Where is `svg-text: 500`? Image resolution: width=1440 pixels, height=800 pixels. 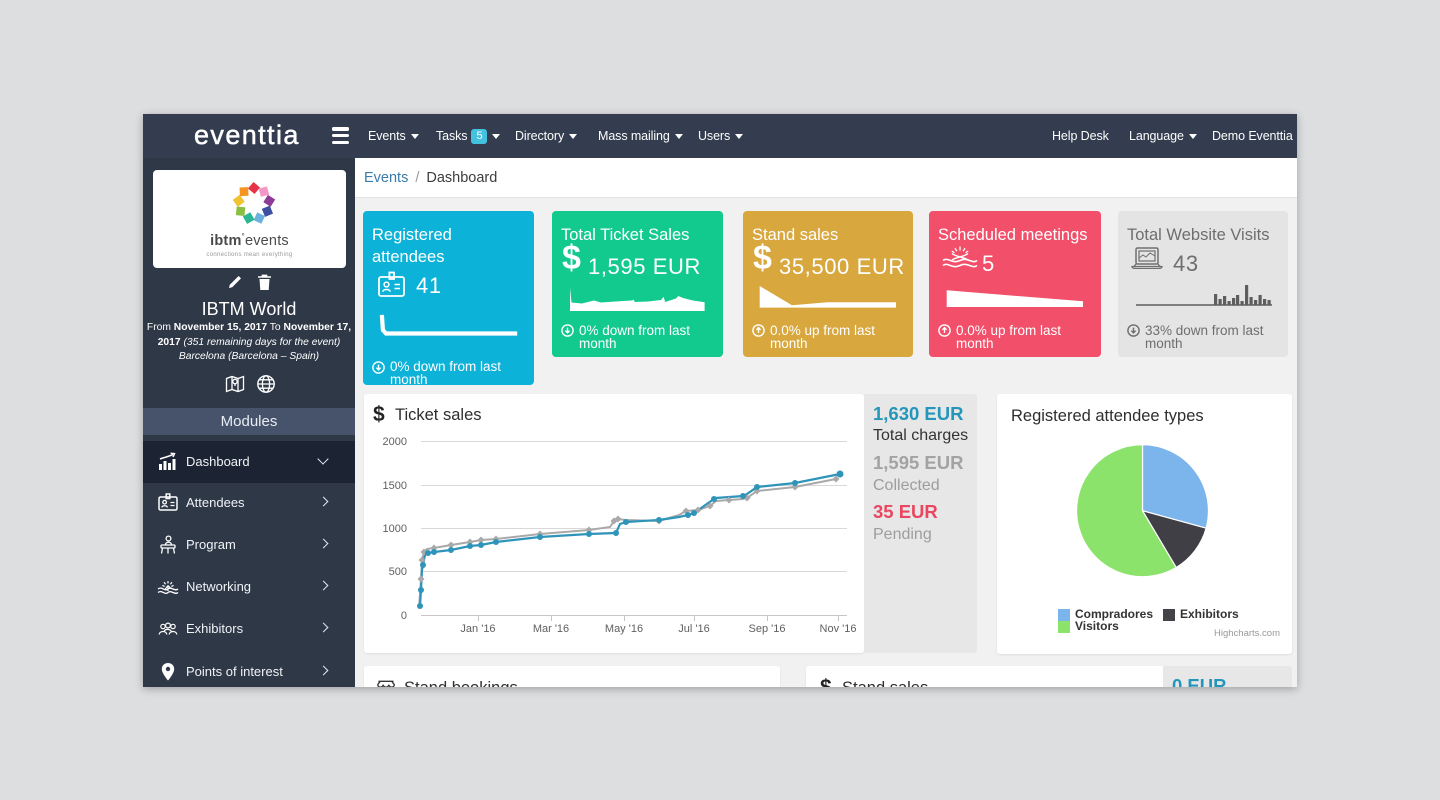 svg-text: 500 is located at coordinates (398, 572).